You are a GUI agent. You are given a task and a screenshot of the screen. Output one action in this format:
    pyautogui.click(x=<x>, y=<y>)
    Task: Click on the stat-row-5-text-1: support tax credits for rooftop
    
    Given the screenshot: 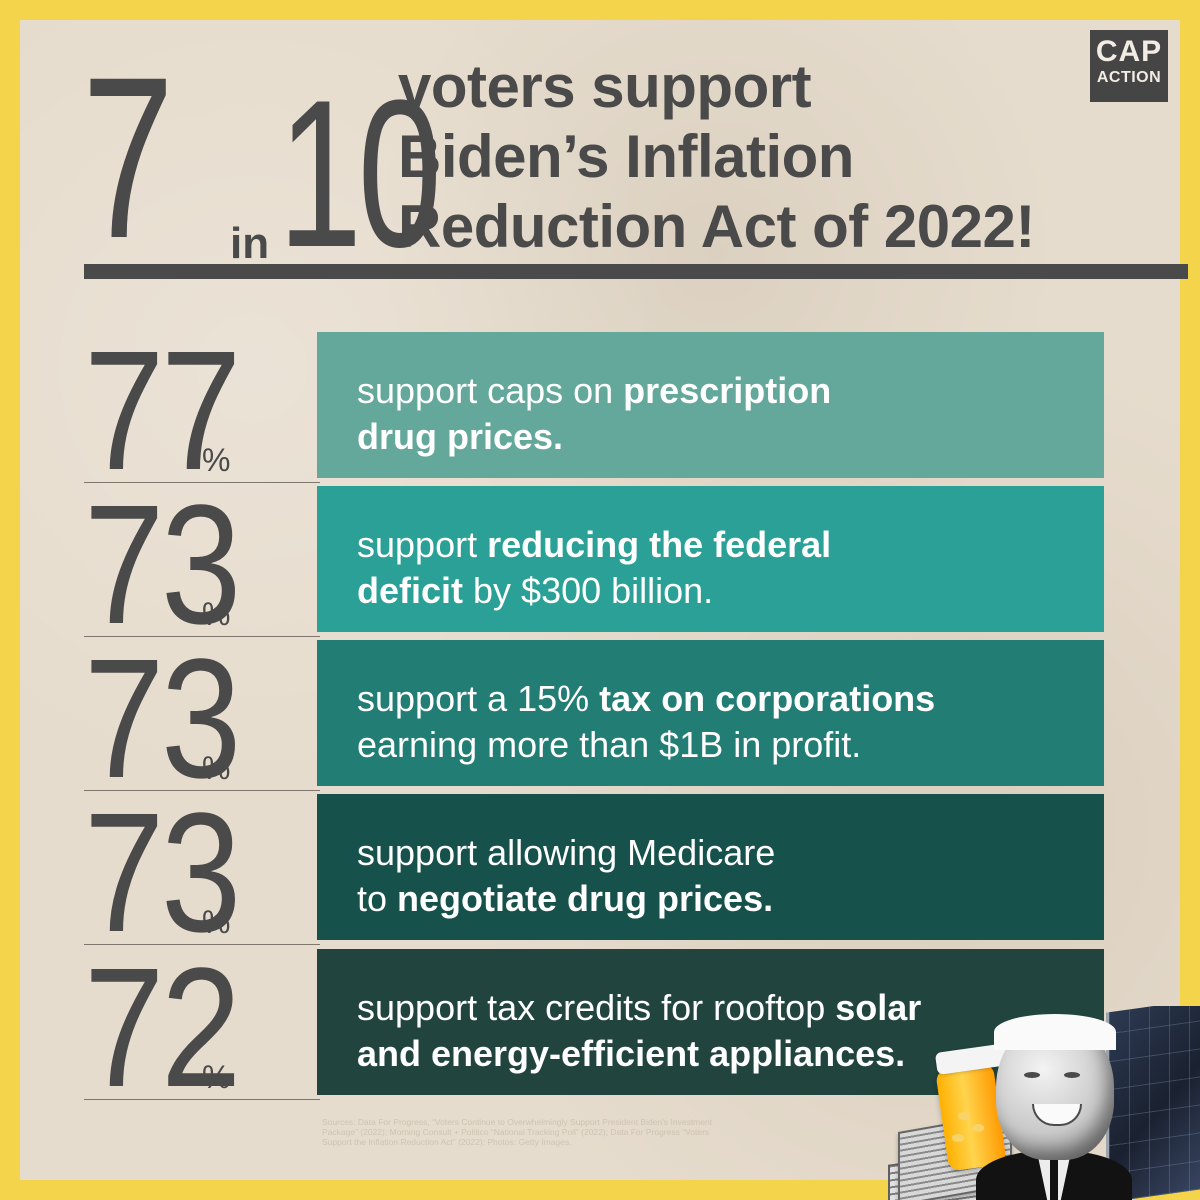 What is the action you would take?
    pyautogui.click(x=596, y=1007)
    